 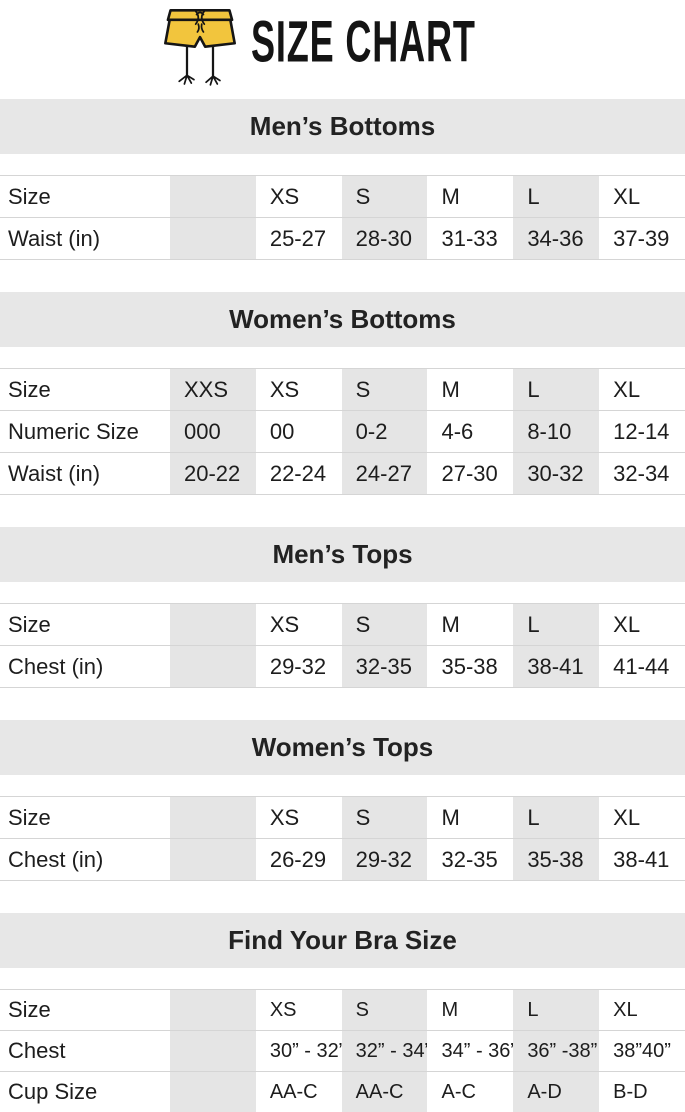 I want to click on value-cell: 27-30, so click(x=470, y=474).